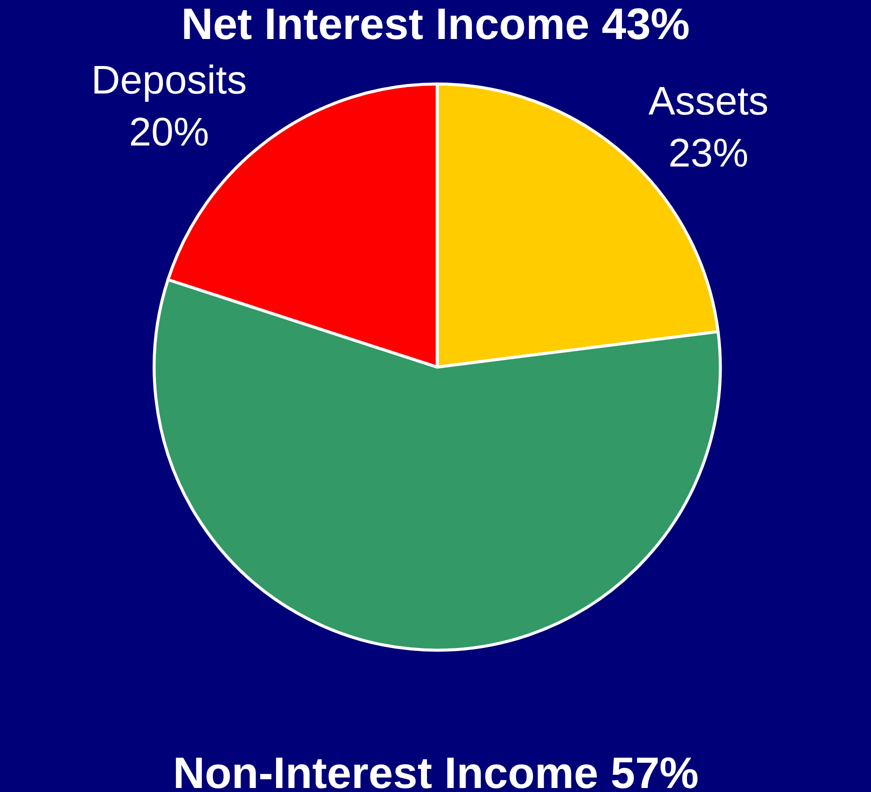  I want to click on slice-label: Non-Interest Income 57%, so click(436, 770).